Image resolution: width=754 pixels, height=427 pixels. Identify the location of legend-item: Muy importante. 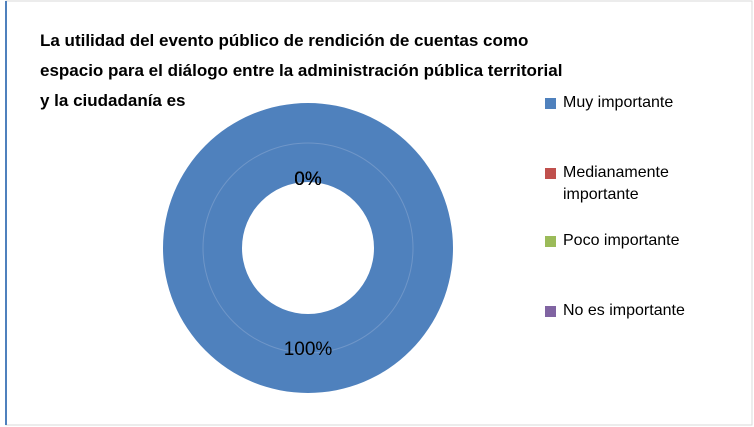
(649, 103).